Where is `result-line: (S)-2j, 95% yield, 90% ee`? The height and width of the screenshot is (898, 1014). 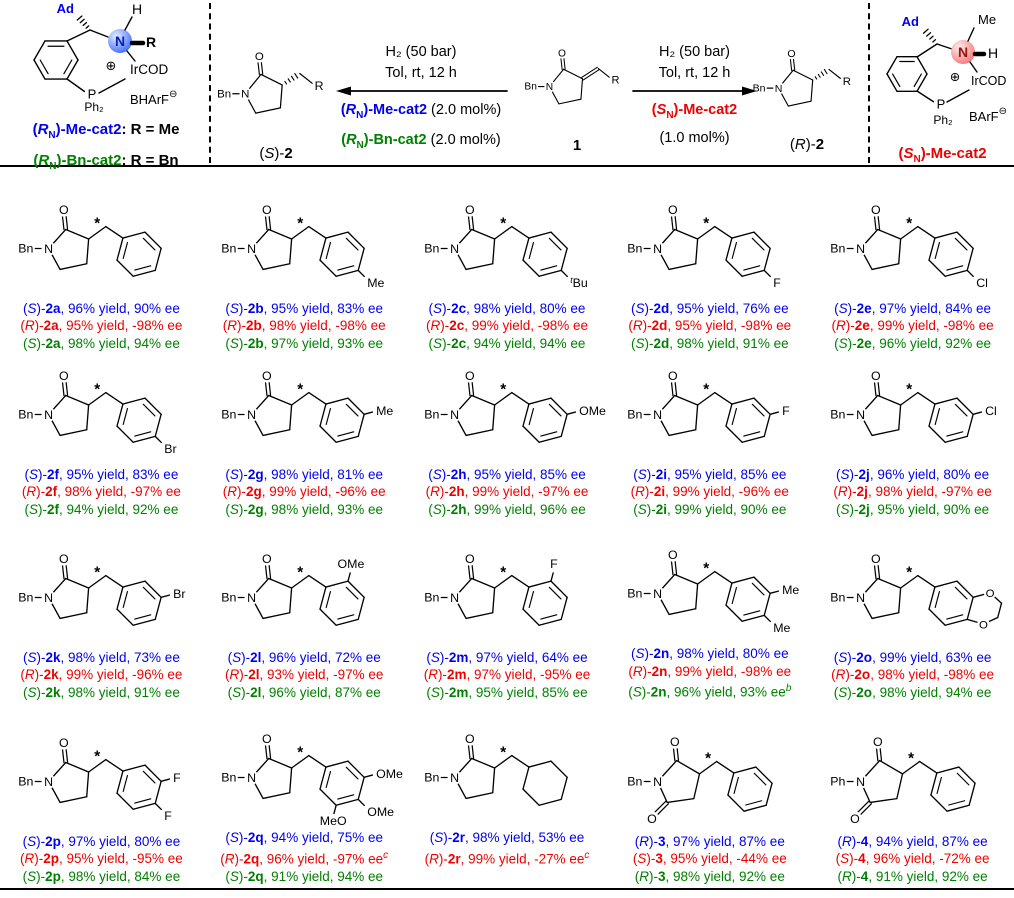
result-line: (S)-2j, 95% yield, 90% ee is located at coordinates (913, 509).